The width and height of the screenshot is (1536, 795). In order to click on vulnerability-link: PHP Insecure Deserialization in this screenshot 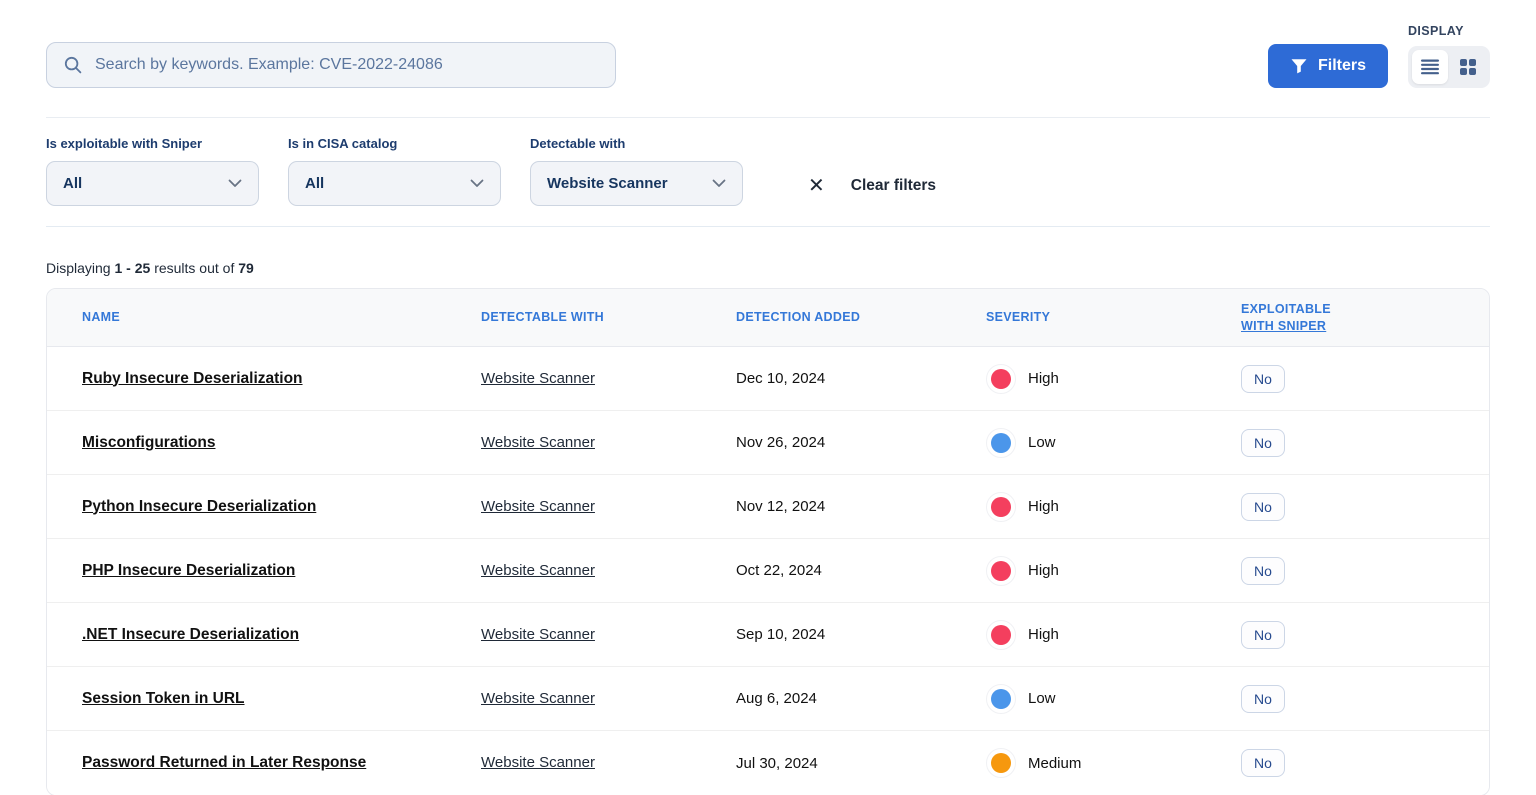, I will do `click(189, 570)`.